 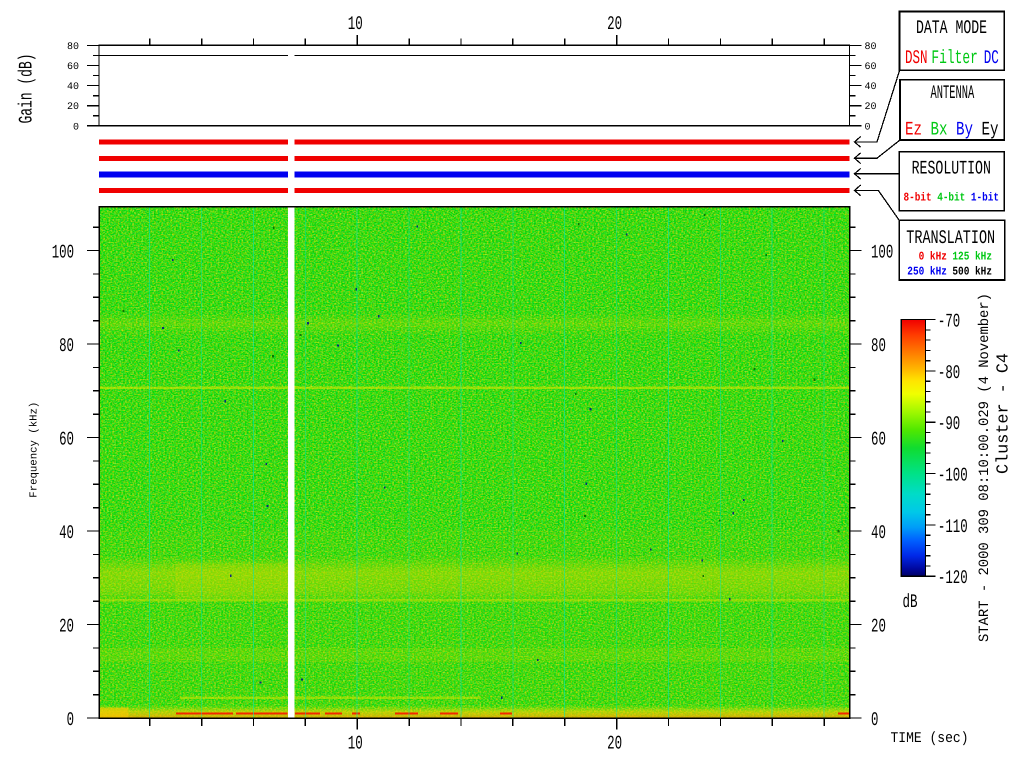 I want to click on svg-text: 4-bit, so click(x=951, y=198).